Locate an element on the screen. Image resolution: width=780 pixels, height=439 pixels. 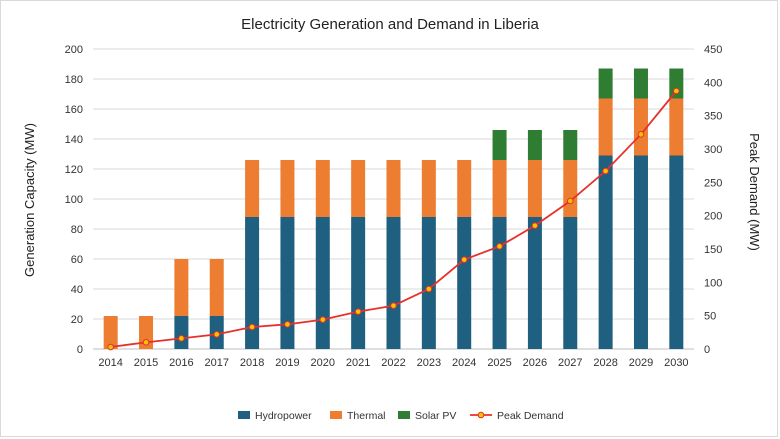
y-tick-label: 40 is located at coordinates (77, 290).